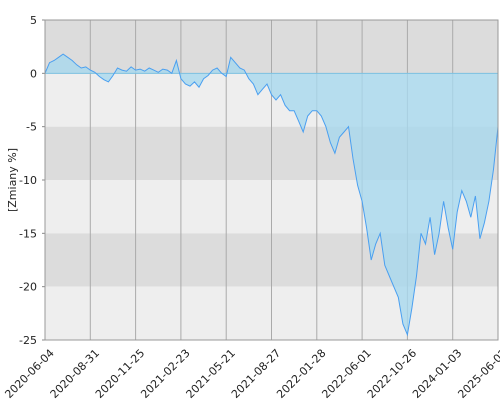 Image resolution: width=500 pixels, height=404 pixels. Describe the element at coordinates (28, 180) in the screenshot. I see `y-tick-label: -10` at that location.